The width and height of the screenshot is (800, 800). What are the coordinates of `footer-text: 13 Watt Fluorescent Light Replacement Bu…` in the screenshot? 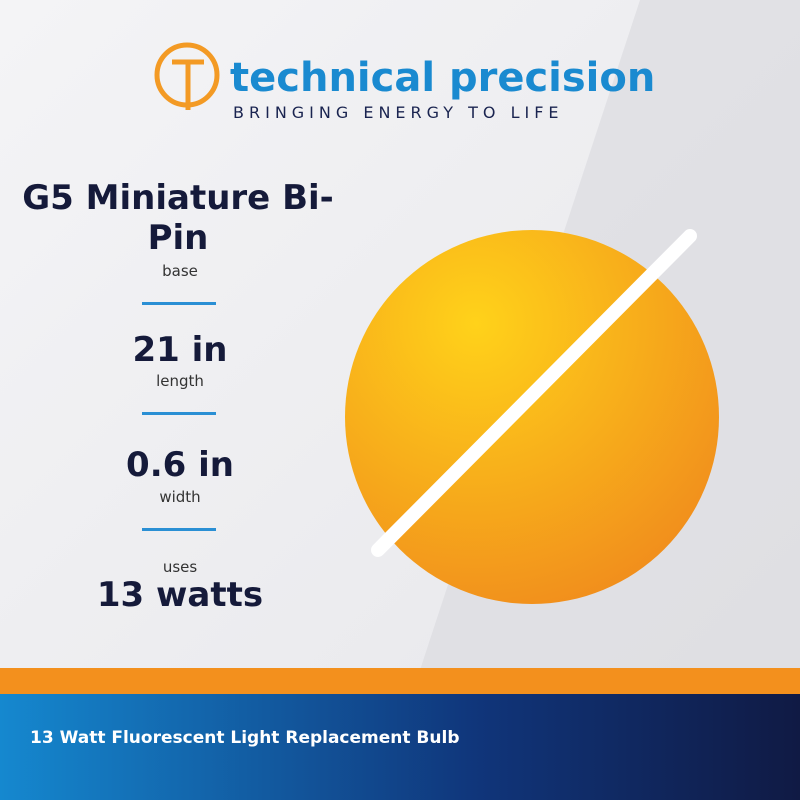 It's located at (245, 738).